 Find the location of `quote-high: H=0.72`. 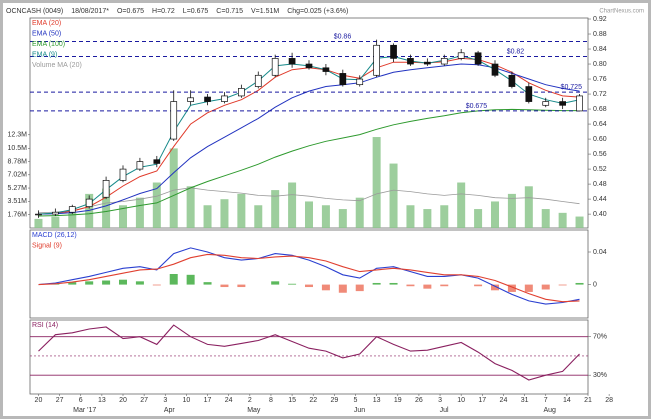

quote-high: H=0.72 is located at coordinates (163, 11).